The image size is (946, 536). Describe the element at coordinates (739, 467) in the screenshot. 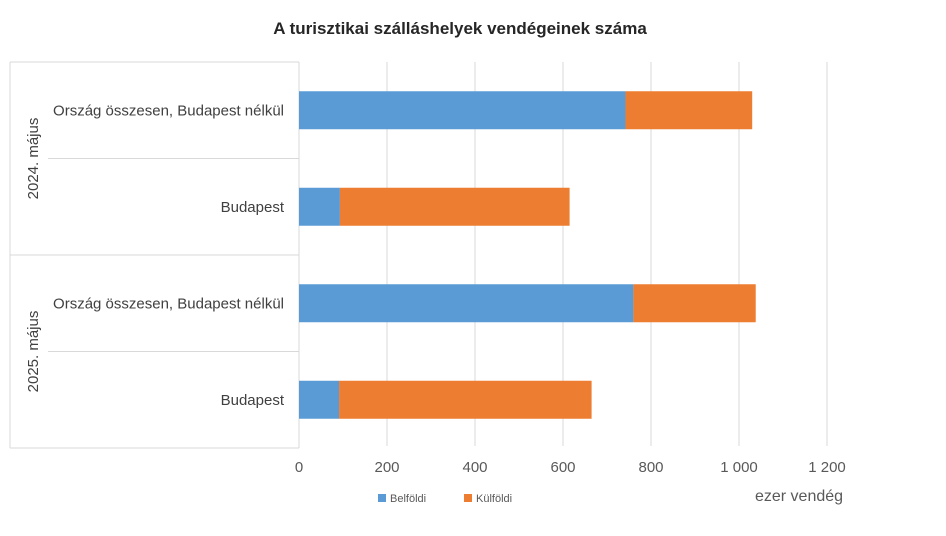

I see `x-tick-label: 1 000` at that location.